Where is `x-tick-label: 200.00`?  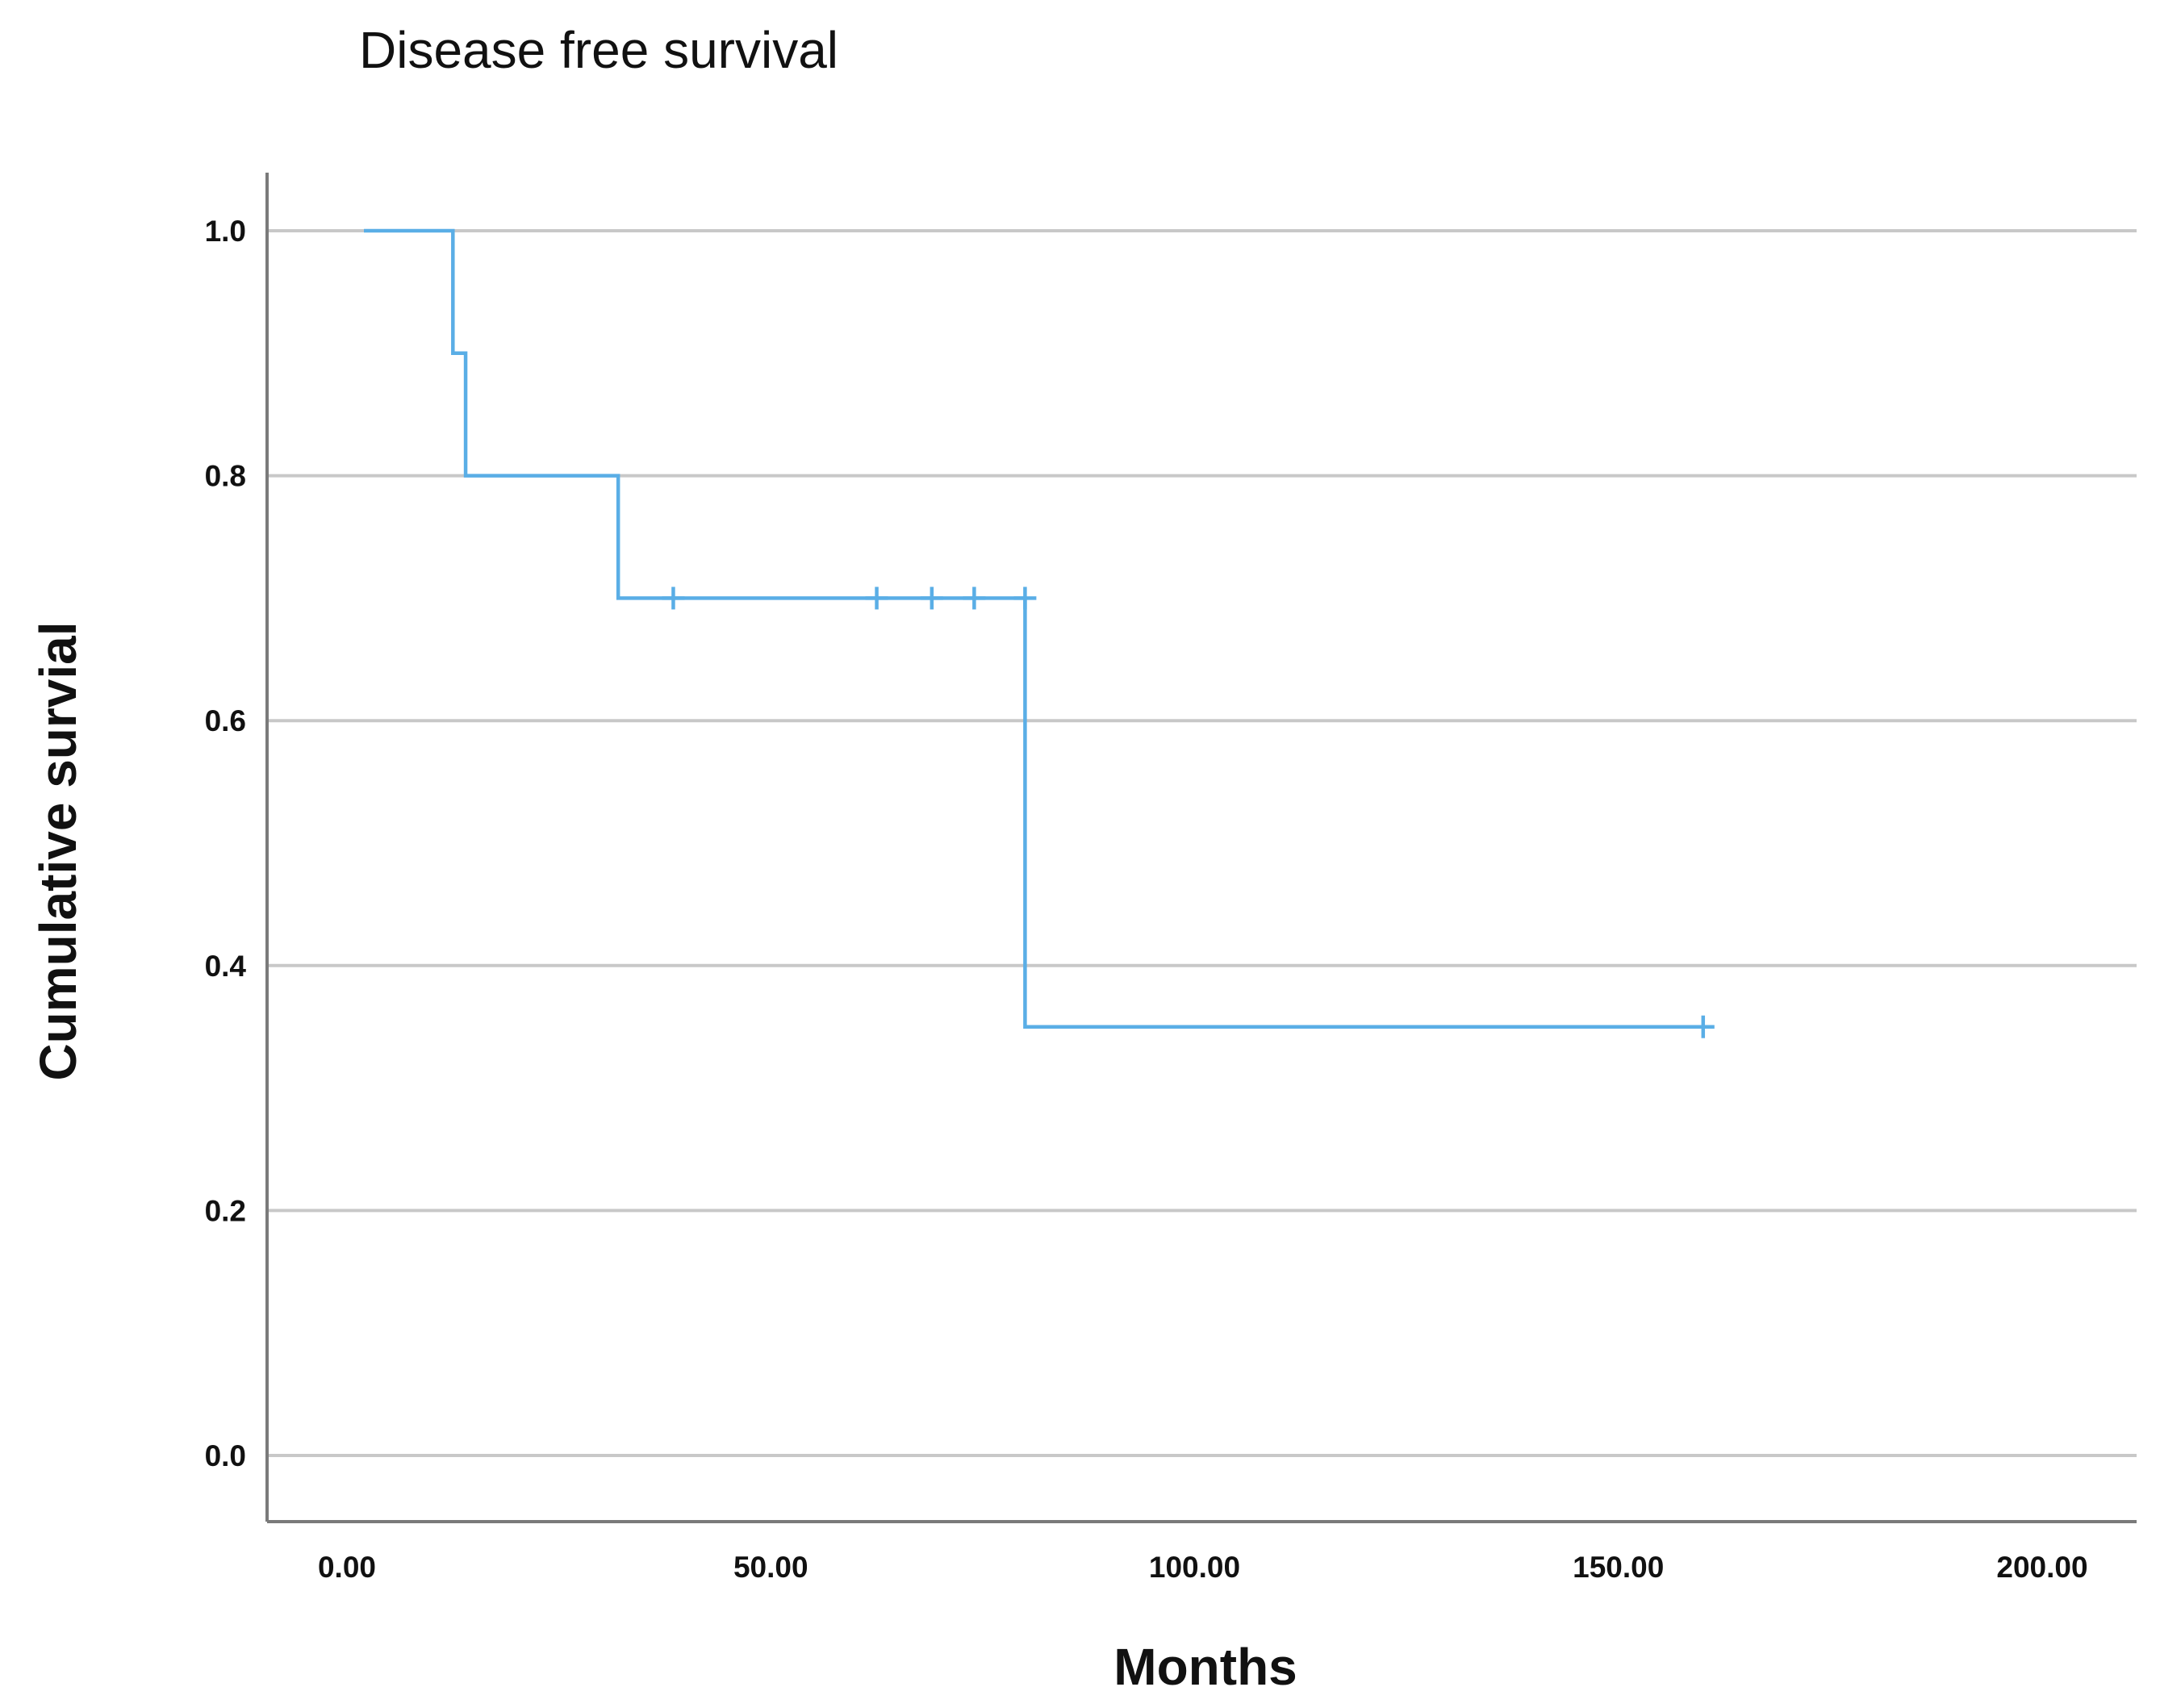 x-tick-label: 200.00 is located at coordinates (2041, 1567).